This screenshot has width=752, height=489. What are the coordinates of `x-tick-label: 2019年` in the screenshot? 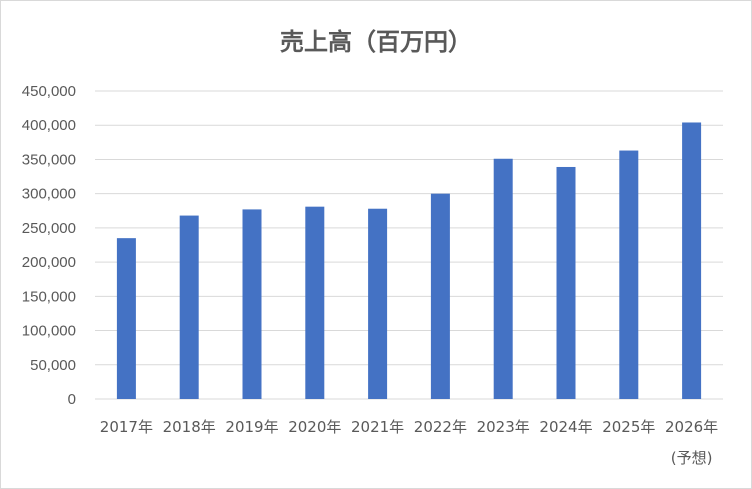 It's located at (251, 427).